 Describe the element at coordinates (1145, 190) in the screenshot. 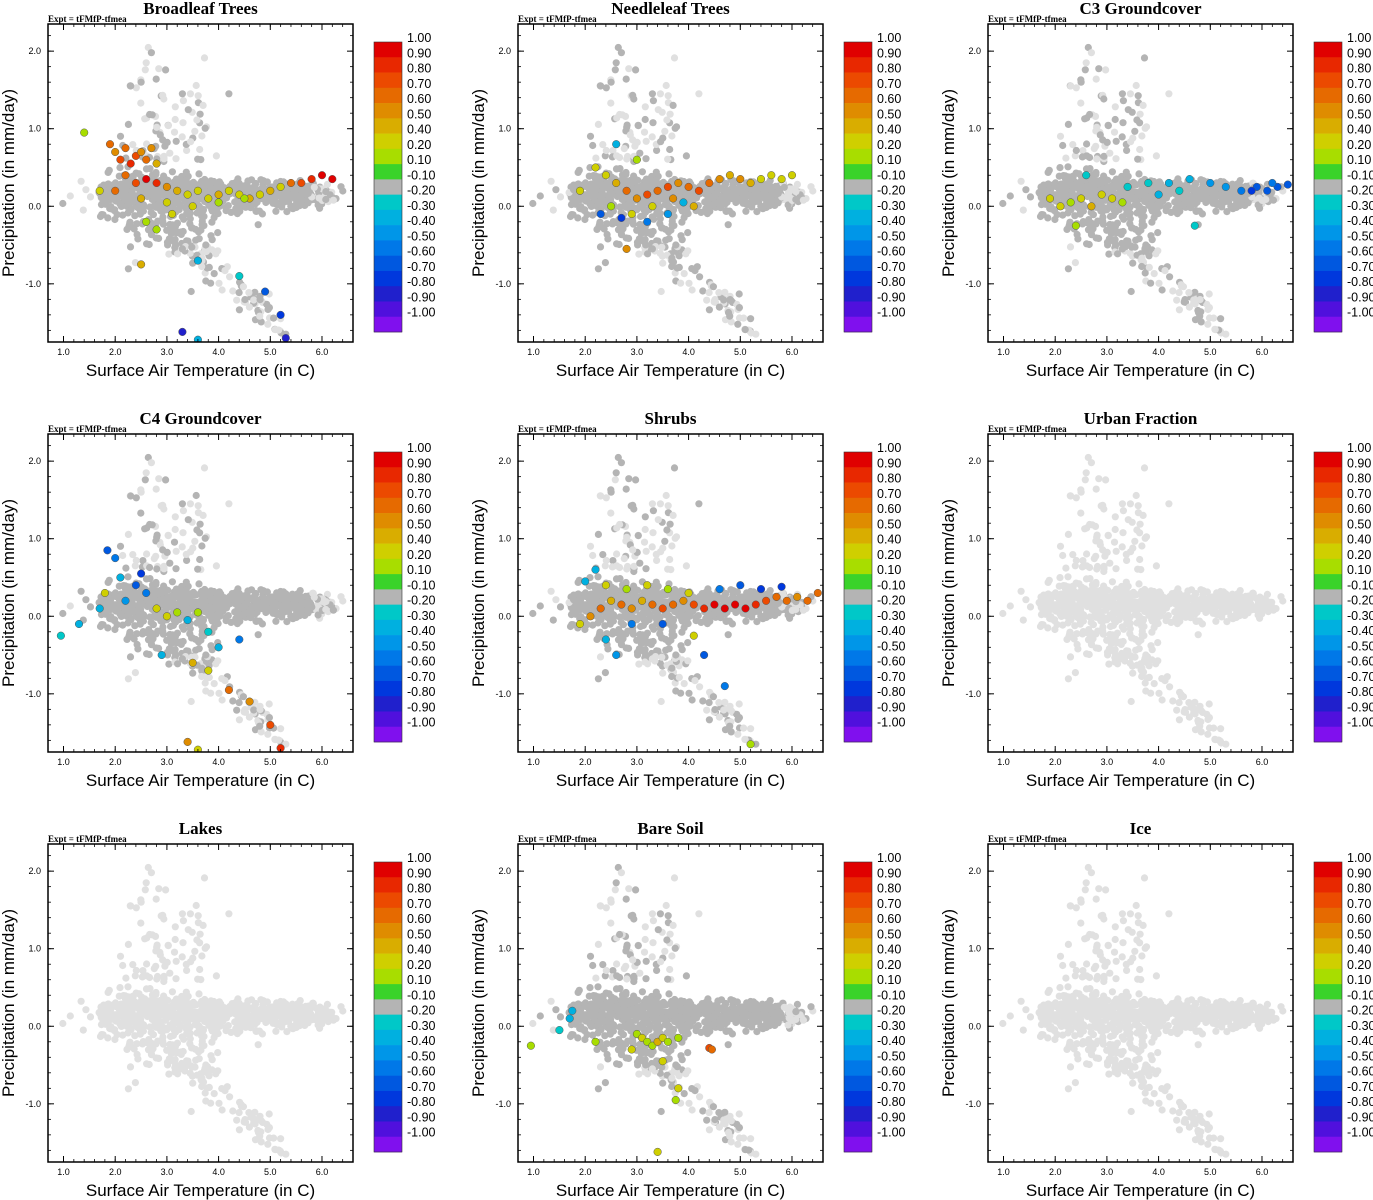

I see `points-layer` at that location.